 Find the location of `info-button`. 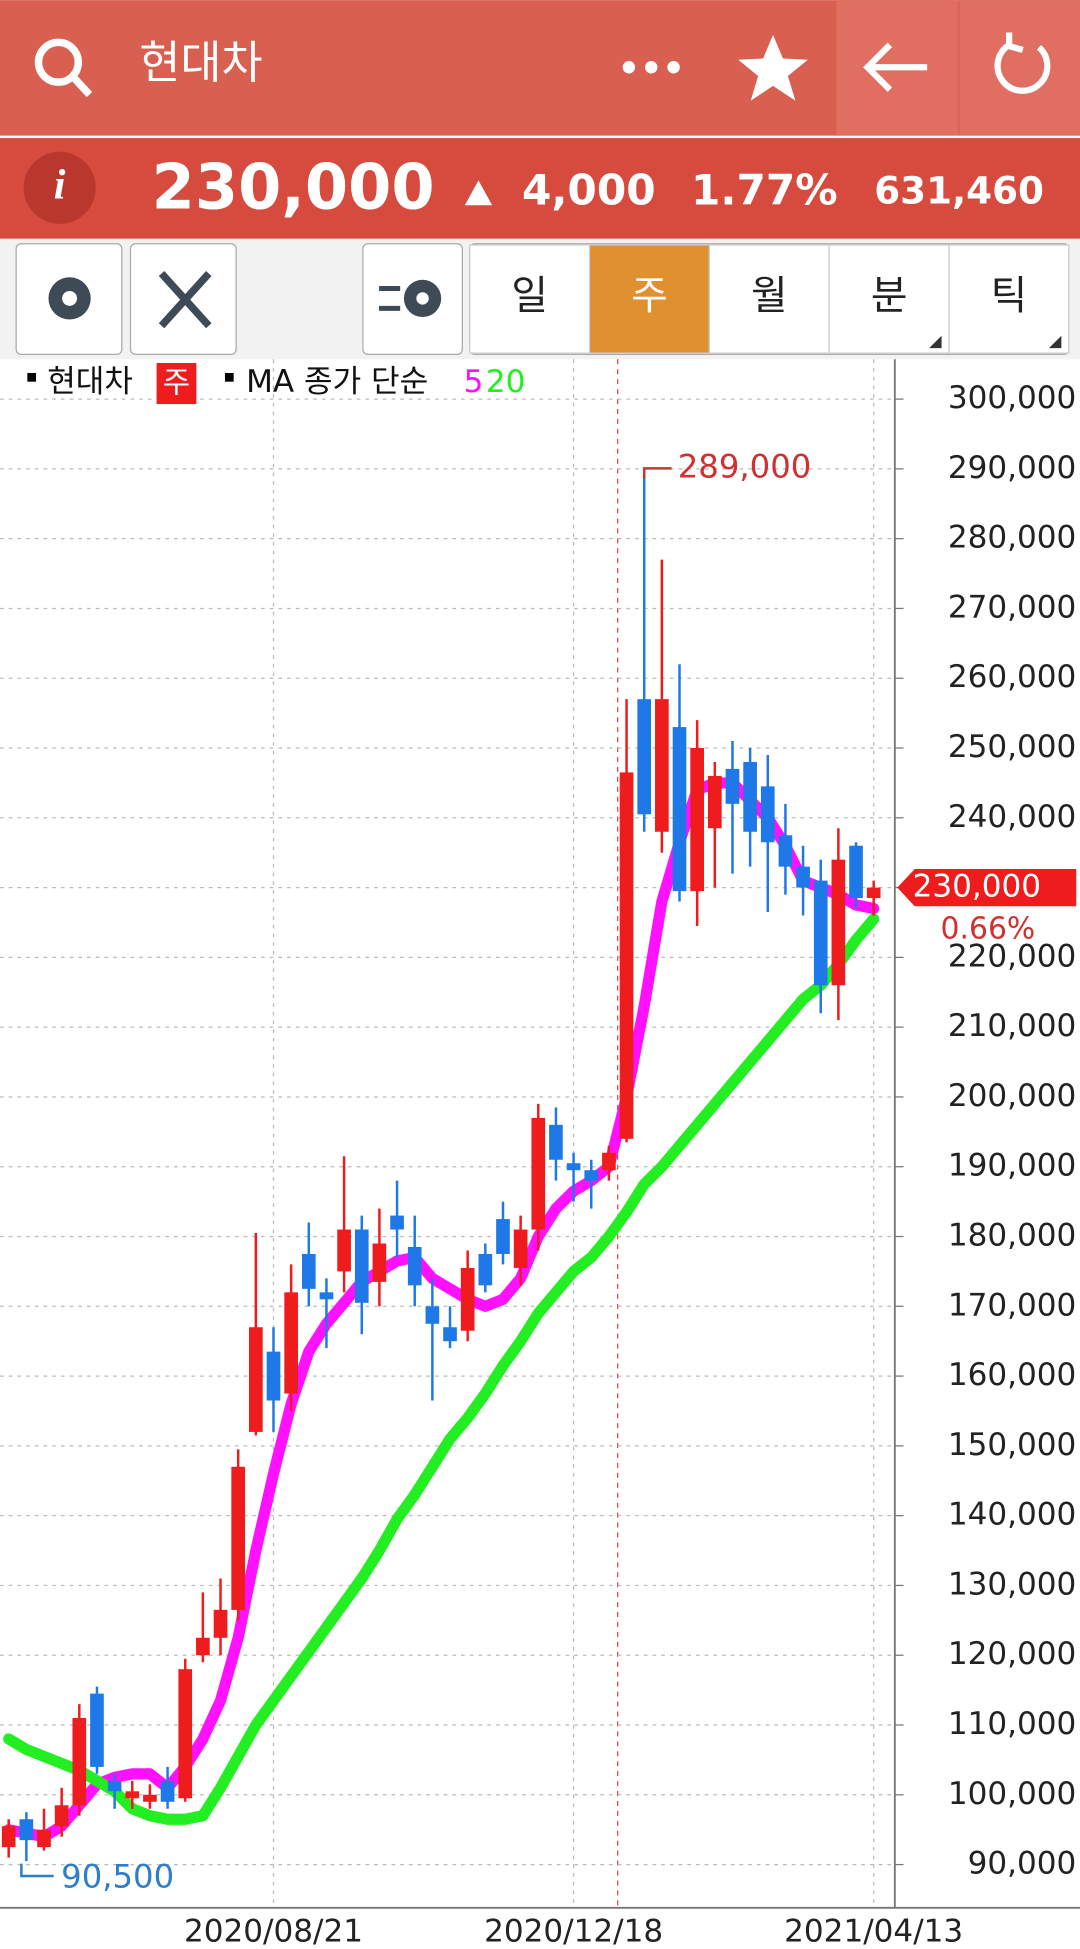

info-button is located at coordinates (59, 187).